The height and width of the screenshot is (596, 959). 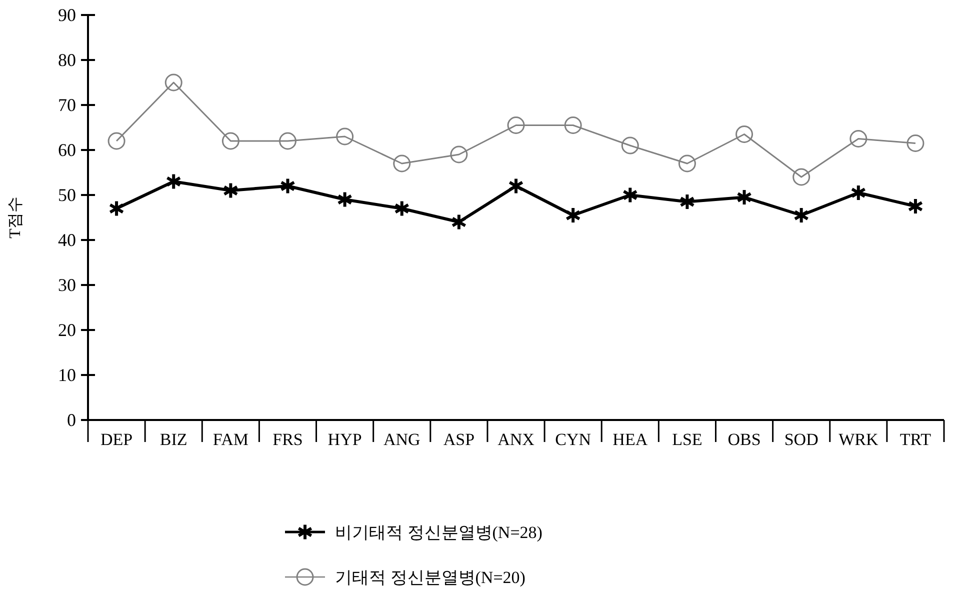 I want to click on x-tick-label: ANX, so click(x=516, y=440).